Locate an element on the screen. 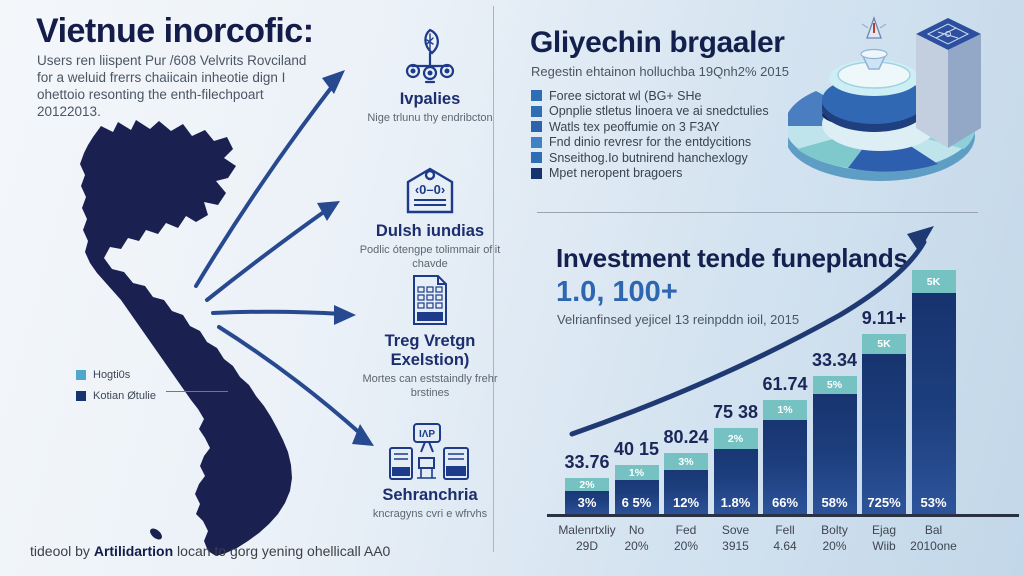 This screenshot has height=576, width=1024. feature-title: Sehranchria is located at coordinates (430, 495).